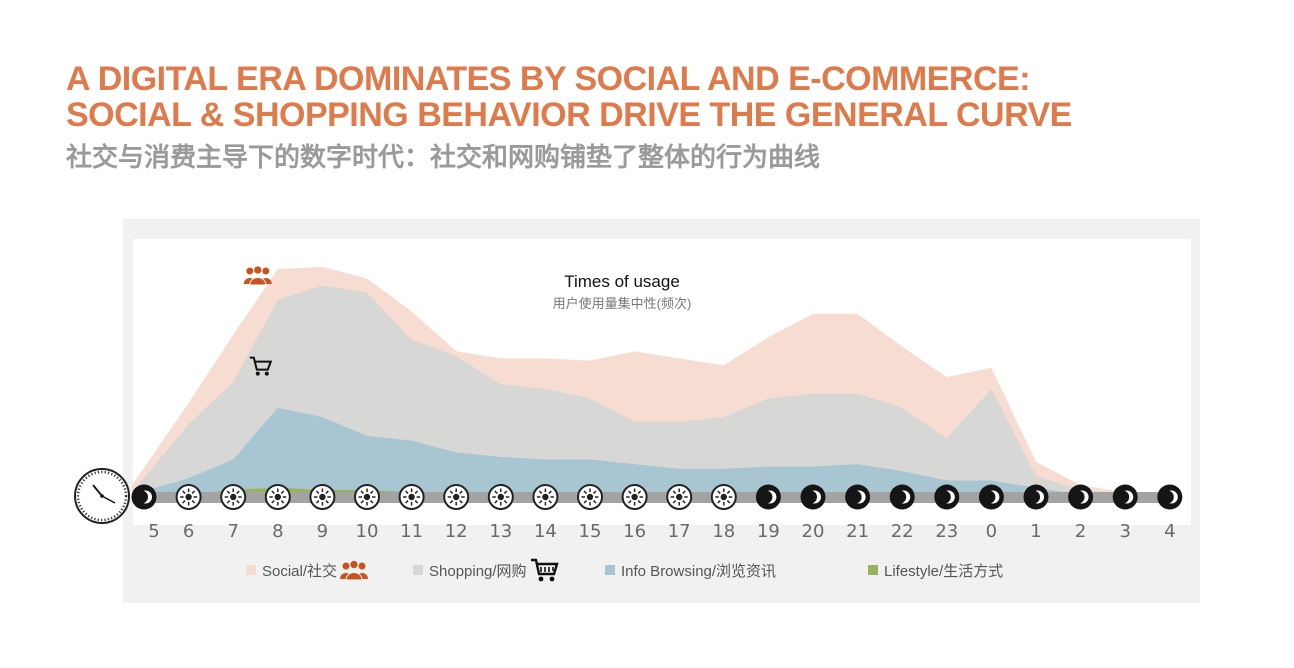 Image resolution: width=1294 pixels, height=668 pixels. What do you see at coordinates (443, 157) in the screenshot?
I see `page-subtitle: 社交与消费主导下的数字时代：社交和网购铺垫了整体的行为曲线` at bounding box center [443, 157].